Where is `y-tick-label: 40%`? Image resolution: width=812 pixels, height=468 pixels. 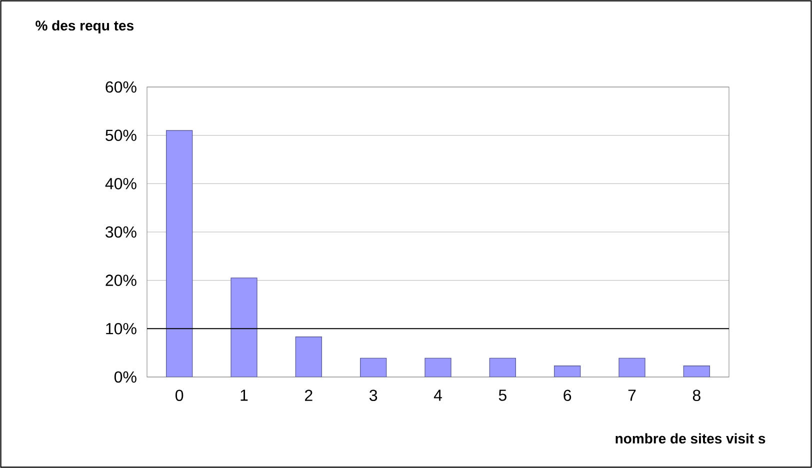 y-tick-label: 40% is located at coordinates (120, 184).